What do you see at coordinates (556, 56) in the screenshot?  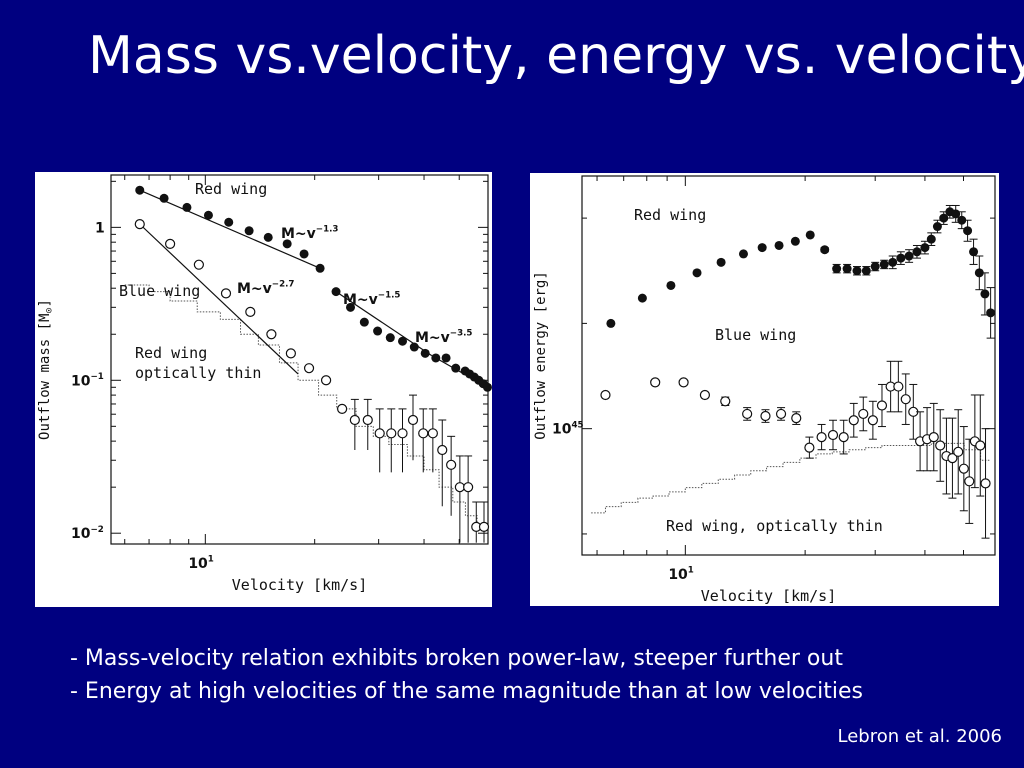 I see `slide-title: Mass vs.velocity, energy vs. velocity` at bounding box center [556, 56].